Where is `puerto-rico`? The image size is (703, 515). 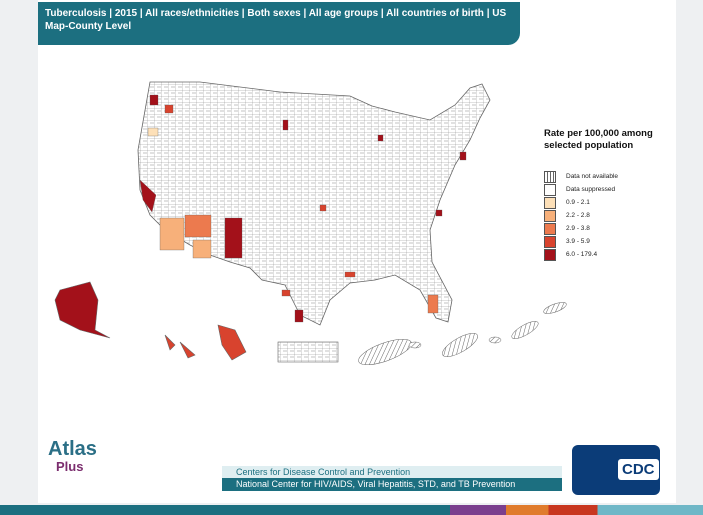 puerto-rico is located at coordinates (308, 352).